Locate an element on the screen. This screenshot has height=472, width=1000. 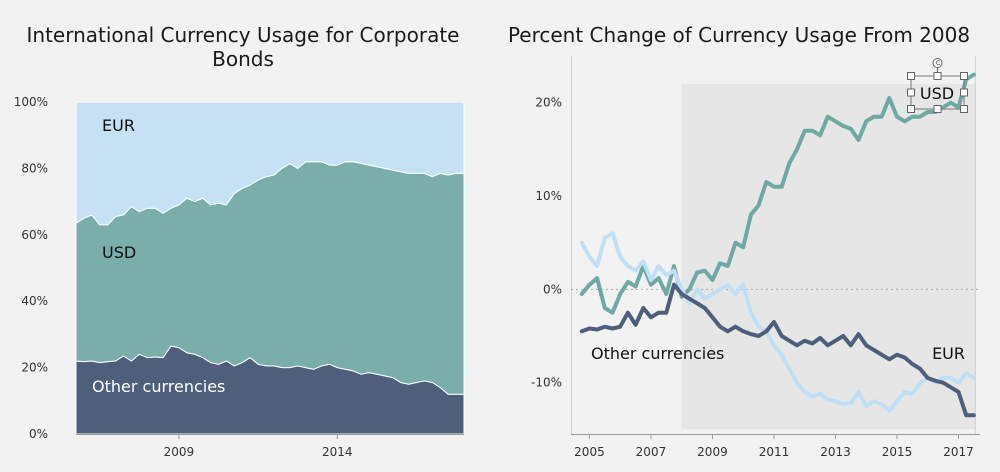
y-tick-label: 100% is located at coordinates (31, 102).